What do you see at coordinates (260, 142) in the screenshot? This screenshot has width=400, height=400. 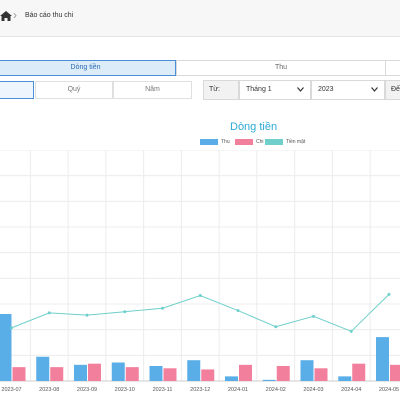 I see `legend-label-chi: Chi` at bounding box center [260, 142].